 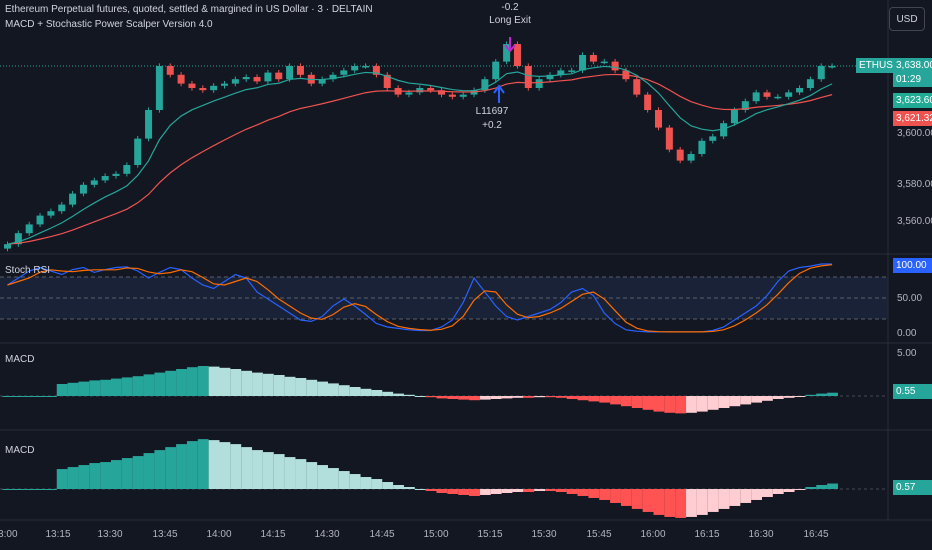 I want to click on stoch-value-tag: 100.00, so click(x=912, y=265).